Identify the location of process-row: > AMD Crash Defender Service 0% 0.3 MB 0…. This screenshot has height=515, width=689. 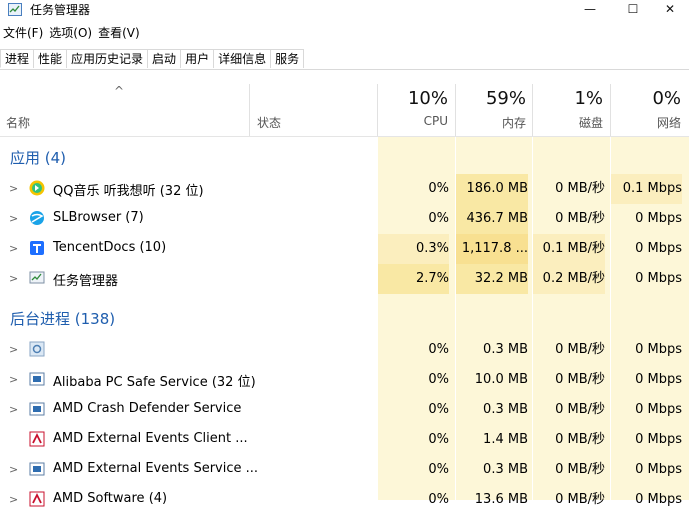
(344, 410).